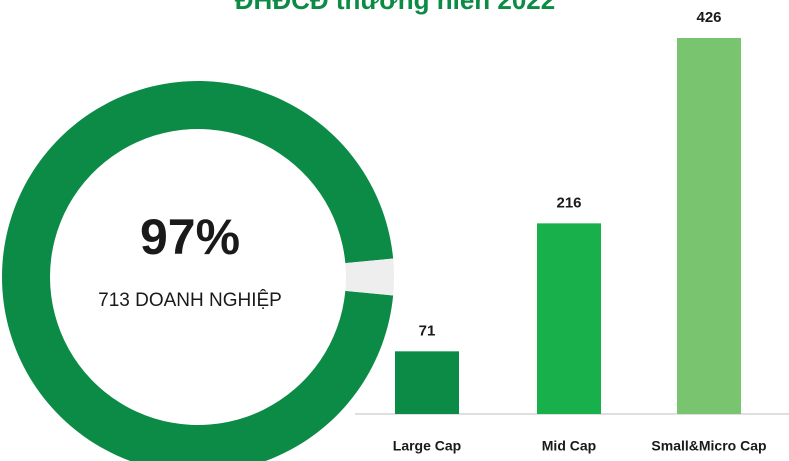 This screenshot has height=461, width=789. Describe the element at coordinates (395, 7) in the screenshot. I see `chart-title: ĐHĐCĐ thường niên 2022` at that location.